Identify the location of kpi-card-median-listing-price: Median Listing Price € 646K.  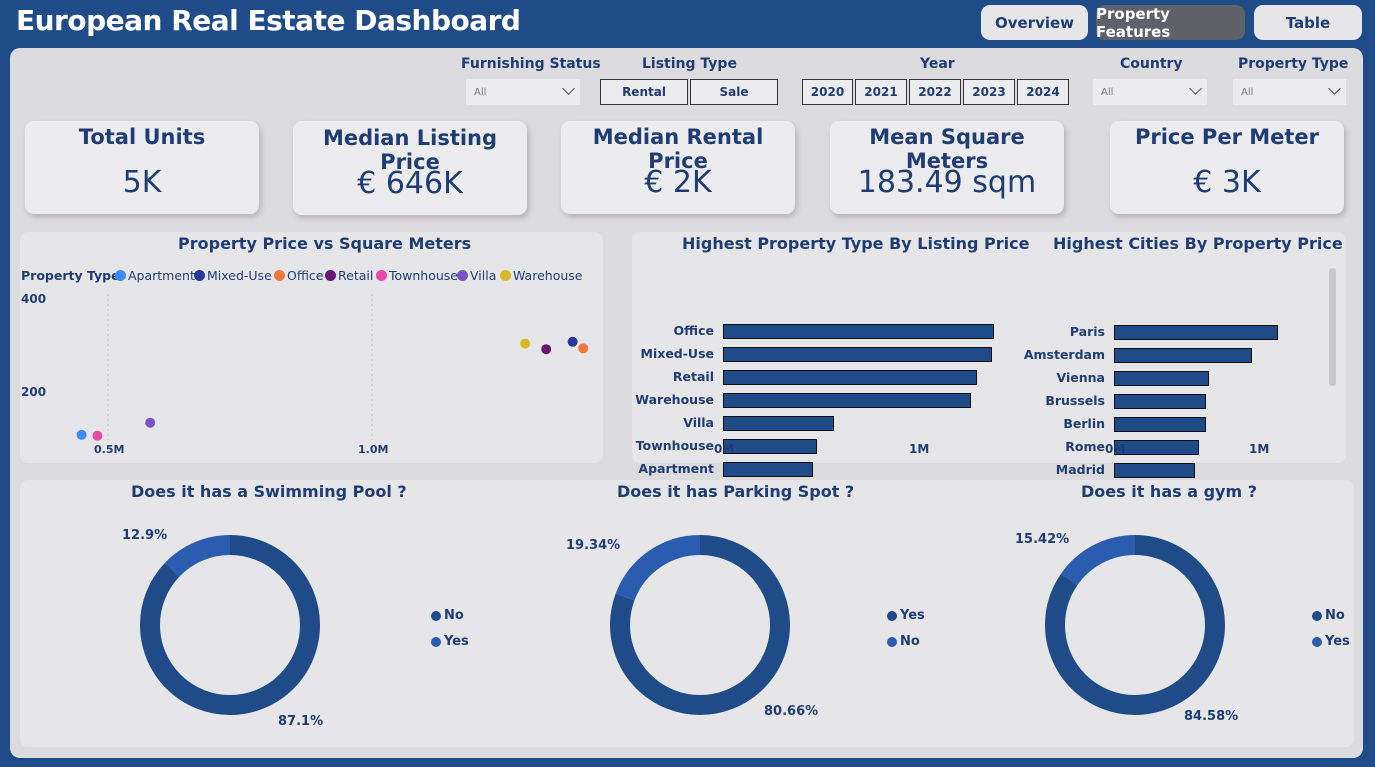
(410, 168).